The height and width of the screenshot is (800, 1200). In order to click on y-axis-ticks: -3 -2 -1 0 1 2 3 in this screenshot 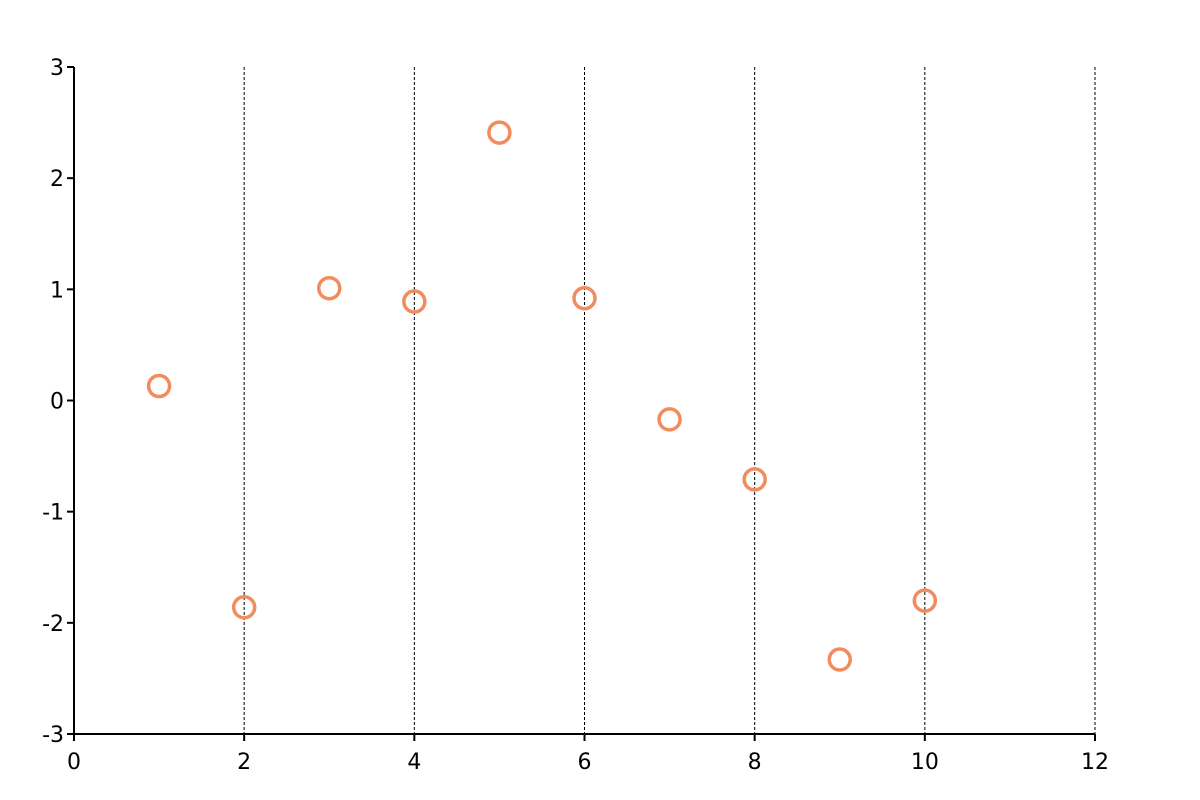, I will do `click(58, 402)`.